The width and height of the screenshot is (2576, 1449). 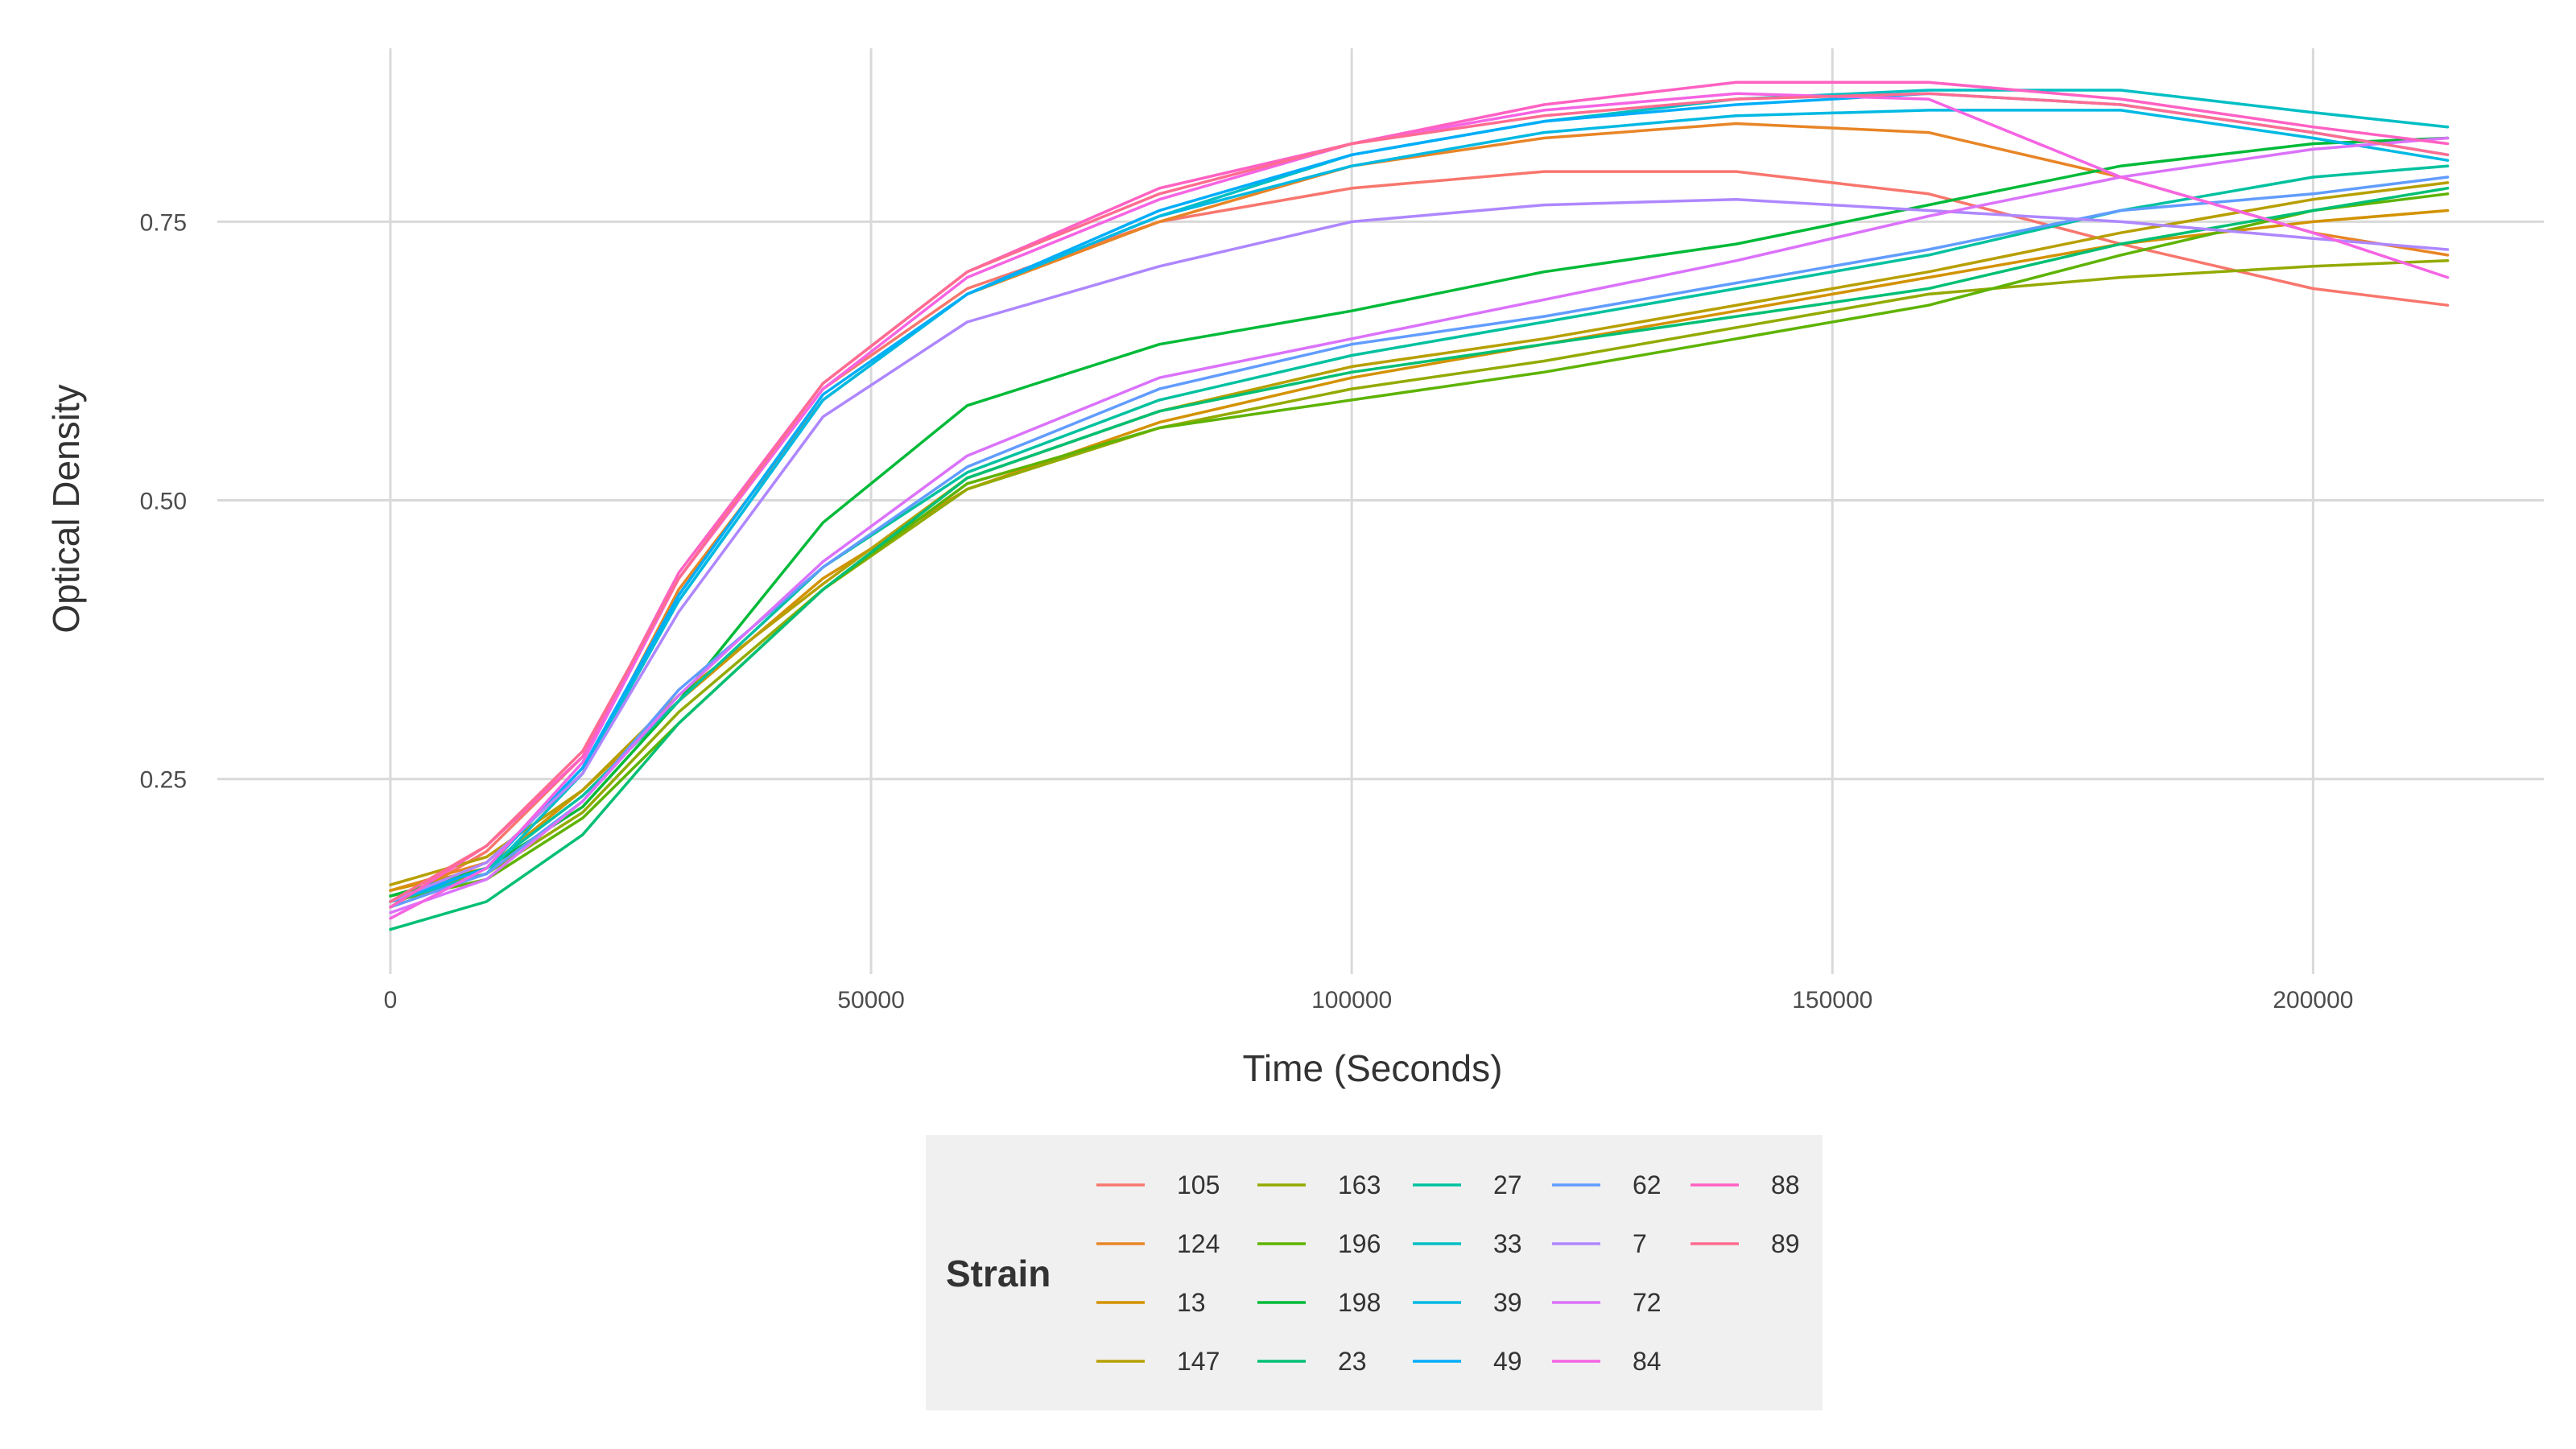 What do you see at coordinates (1785, 1184) in the screenshot?
I see `legend-label-88: 88` at bounding box center [1785, 1184].